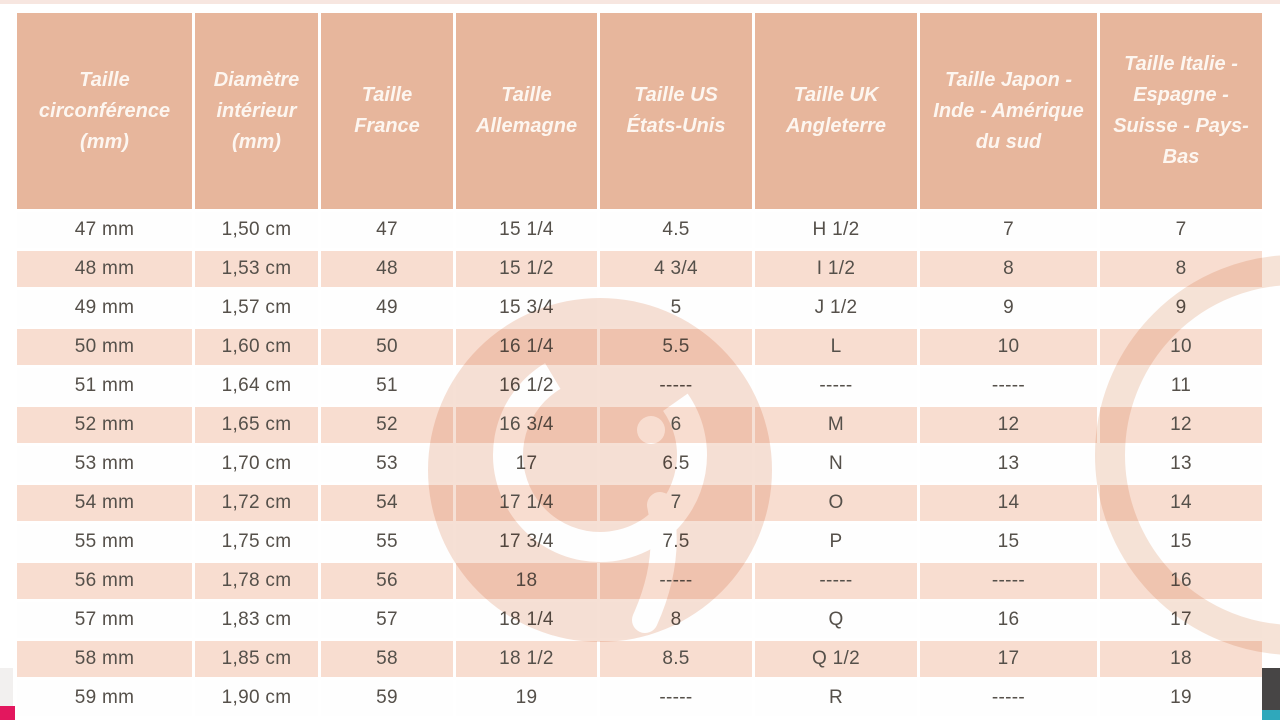 The width and height of the screenshot is (1280, 720). What do you see at coordinates (7, 713) in the screenshot?
I see `page-edge-pink-block` at bounding box center [7, 713].